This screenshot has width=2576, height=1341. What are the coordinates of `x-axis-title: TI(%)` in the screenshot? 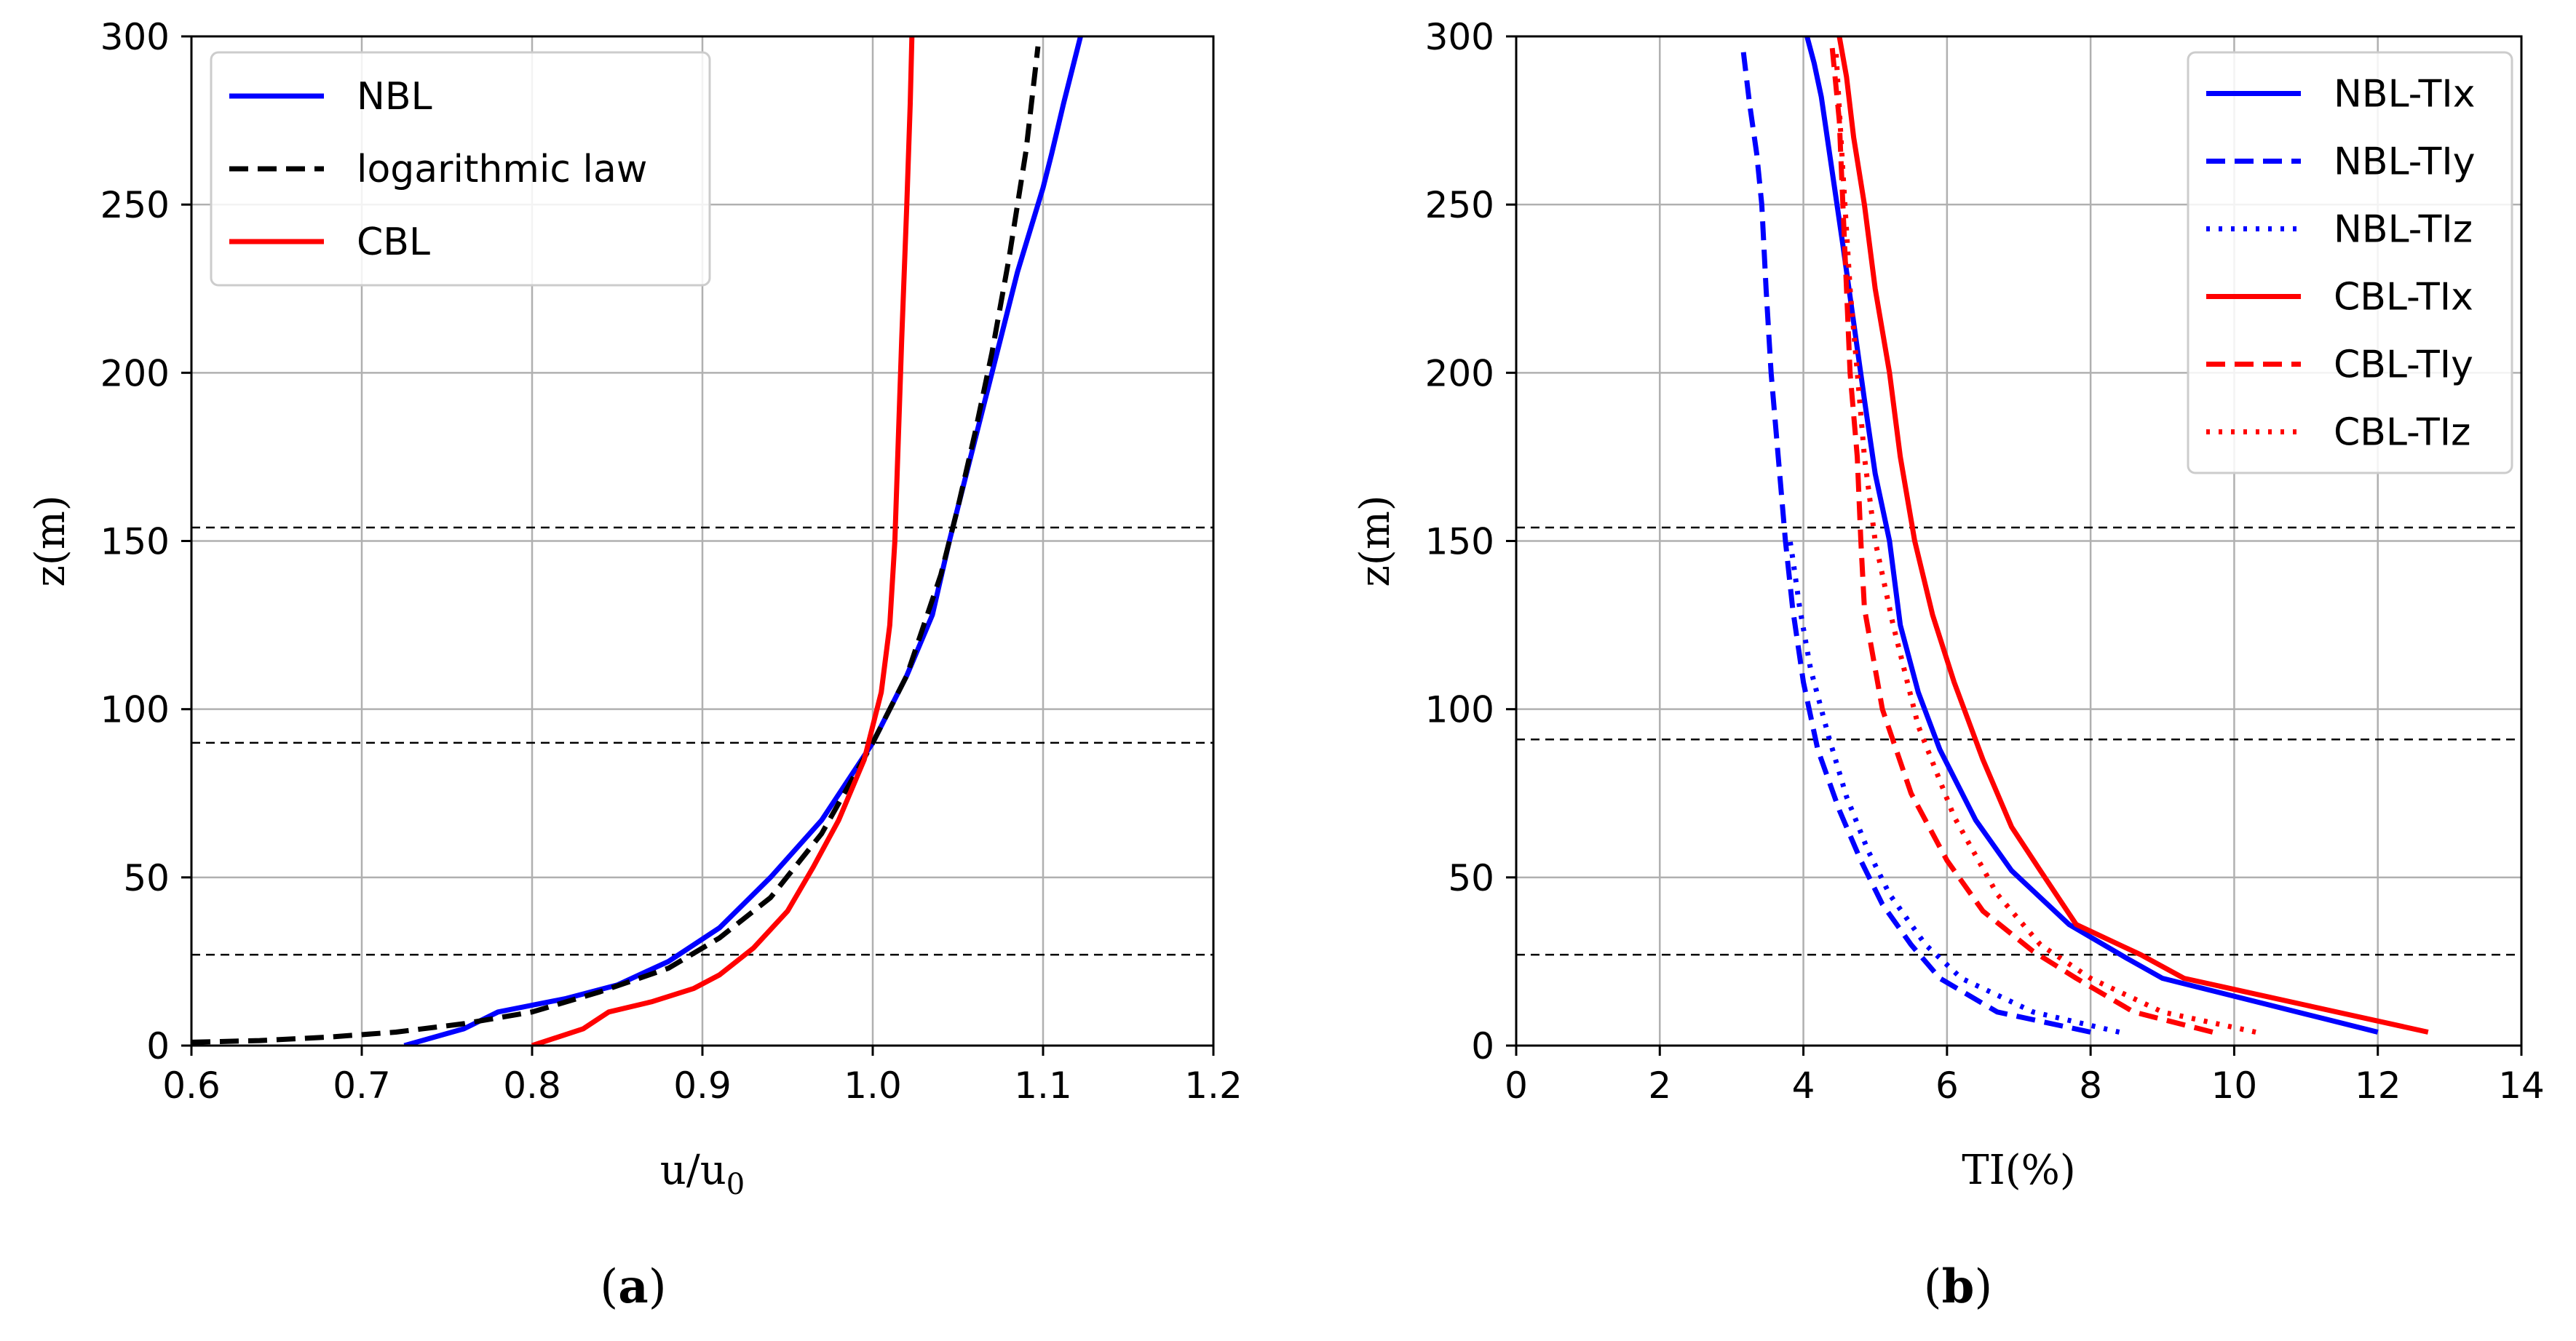 It's located at (2018, 1170).